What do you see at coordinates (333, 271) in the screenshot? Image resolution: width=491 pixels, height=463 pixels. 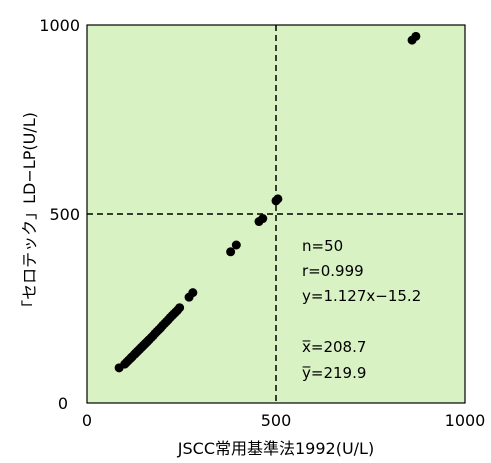 I see `stat-r: r=0.999` at bounding box center [333, 271].